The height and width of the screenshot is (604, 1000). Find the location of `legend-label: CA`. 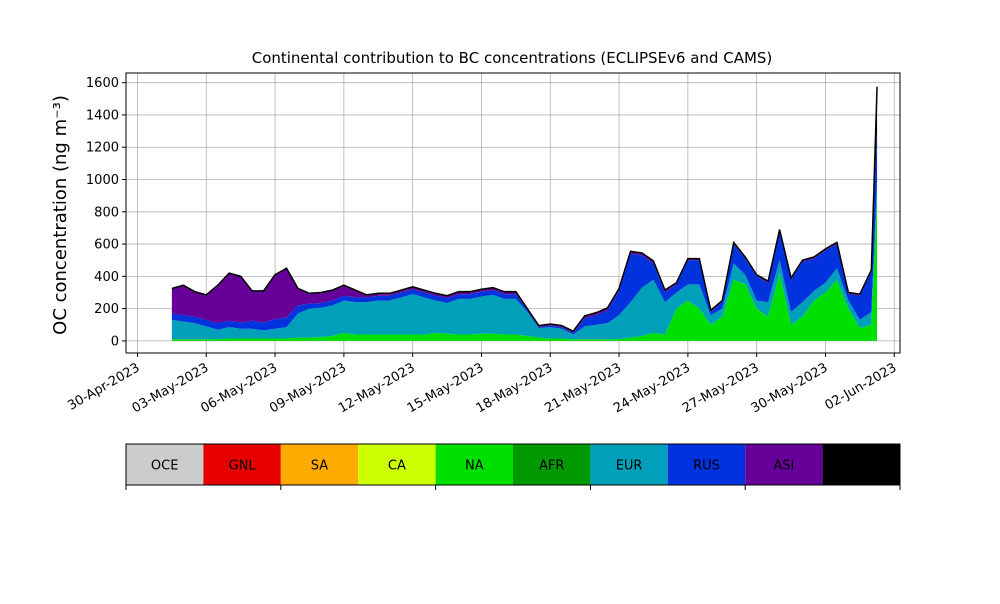

legend-label: CA is located at coordinates (397, 466).